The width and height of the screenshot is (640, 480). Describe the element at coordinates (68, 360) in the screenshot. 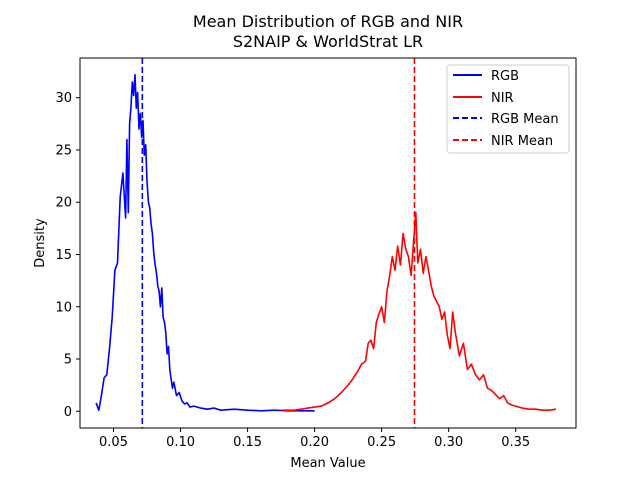

I see `y-tick-label: 5` at that location.